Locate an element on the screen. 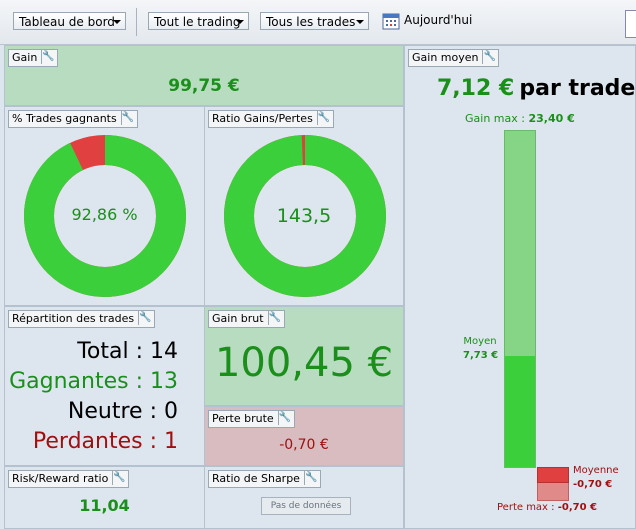  gain-bar is located at coordinates (520, 299).